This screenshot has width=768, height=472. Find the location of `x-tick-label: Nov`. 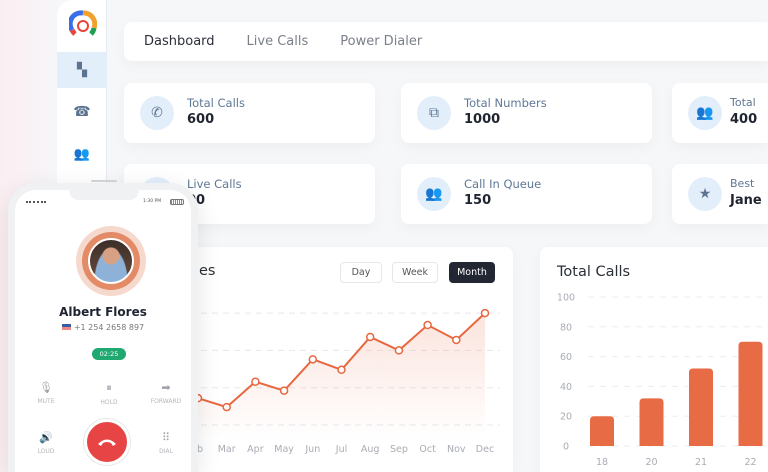

x-tick-label: Nov is located at coordinates (456, 449).